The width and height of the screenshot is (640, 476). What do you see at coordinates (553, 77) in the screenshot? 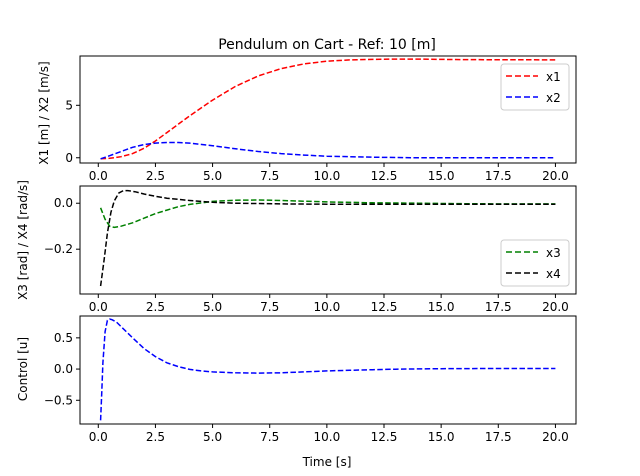
I see `legend-x1-label: x1` at bounding box center [553, 77].